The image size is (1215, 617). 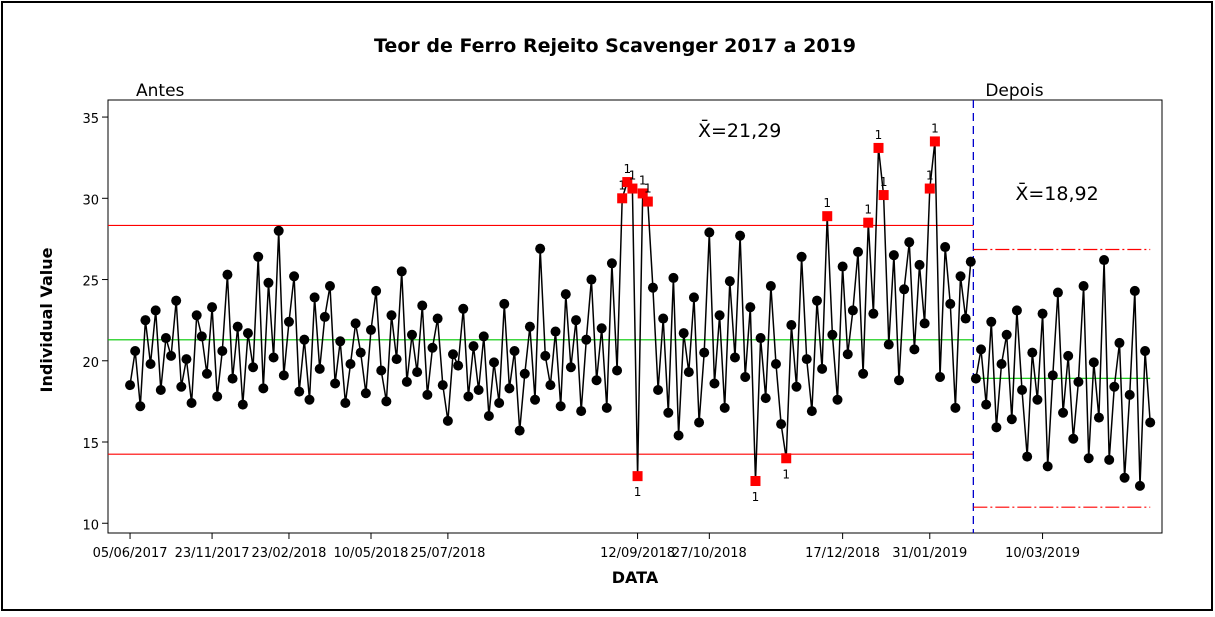 I want to click on y-tick-label: 20, so click(x=90, y=363).